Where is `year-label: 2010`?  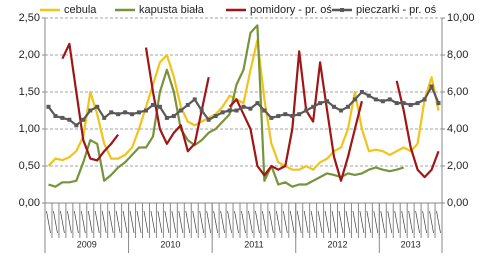
year-label: 2010 is located at coordinates (170, 244).